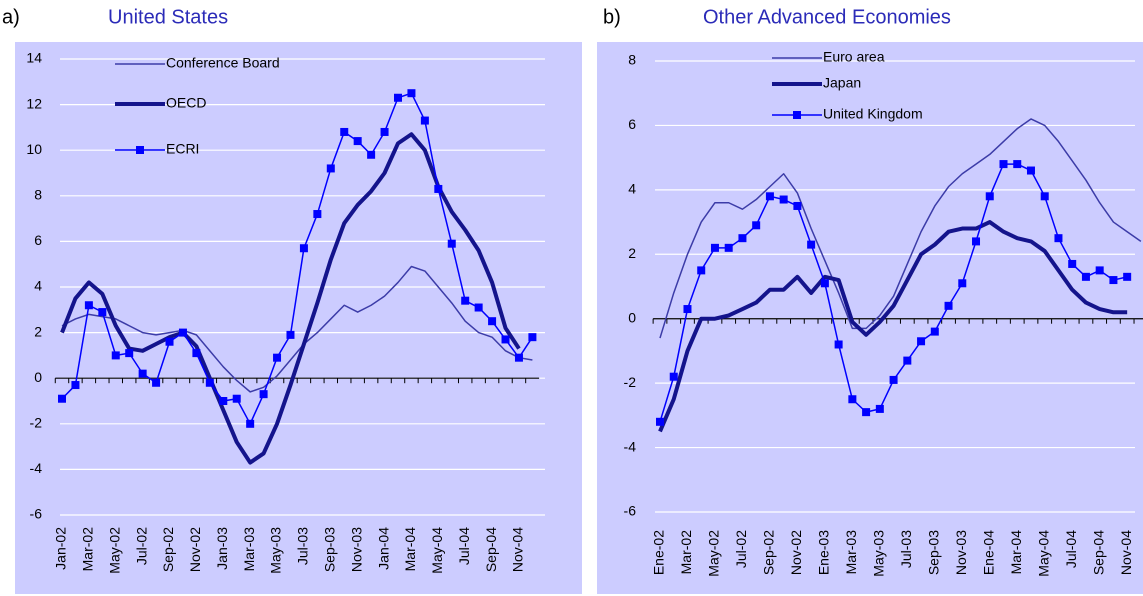  I want to click on legend-label: Conference Board, so click(223, 63).